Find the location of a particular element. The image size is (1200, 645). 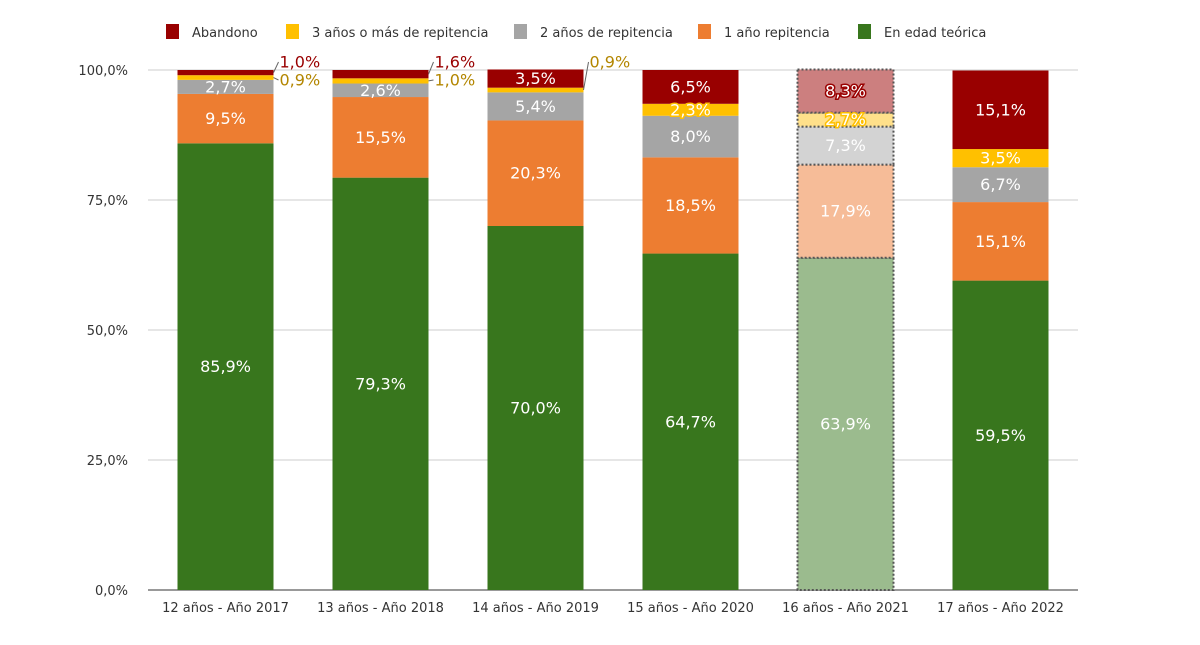

y-tick-label: 0,0% is located at coordinates (111, 591).